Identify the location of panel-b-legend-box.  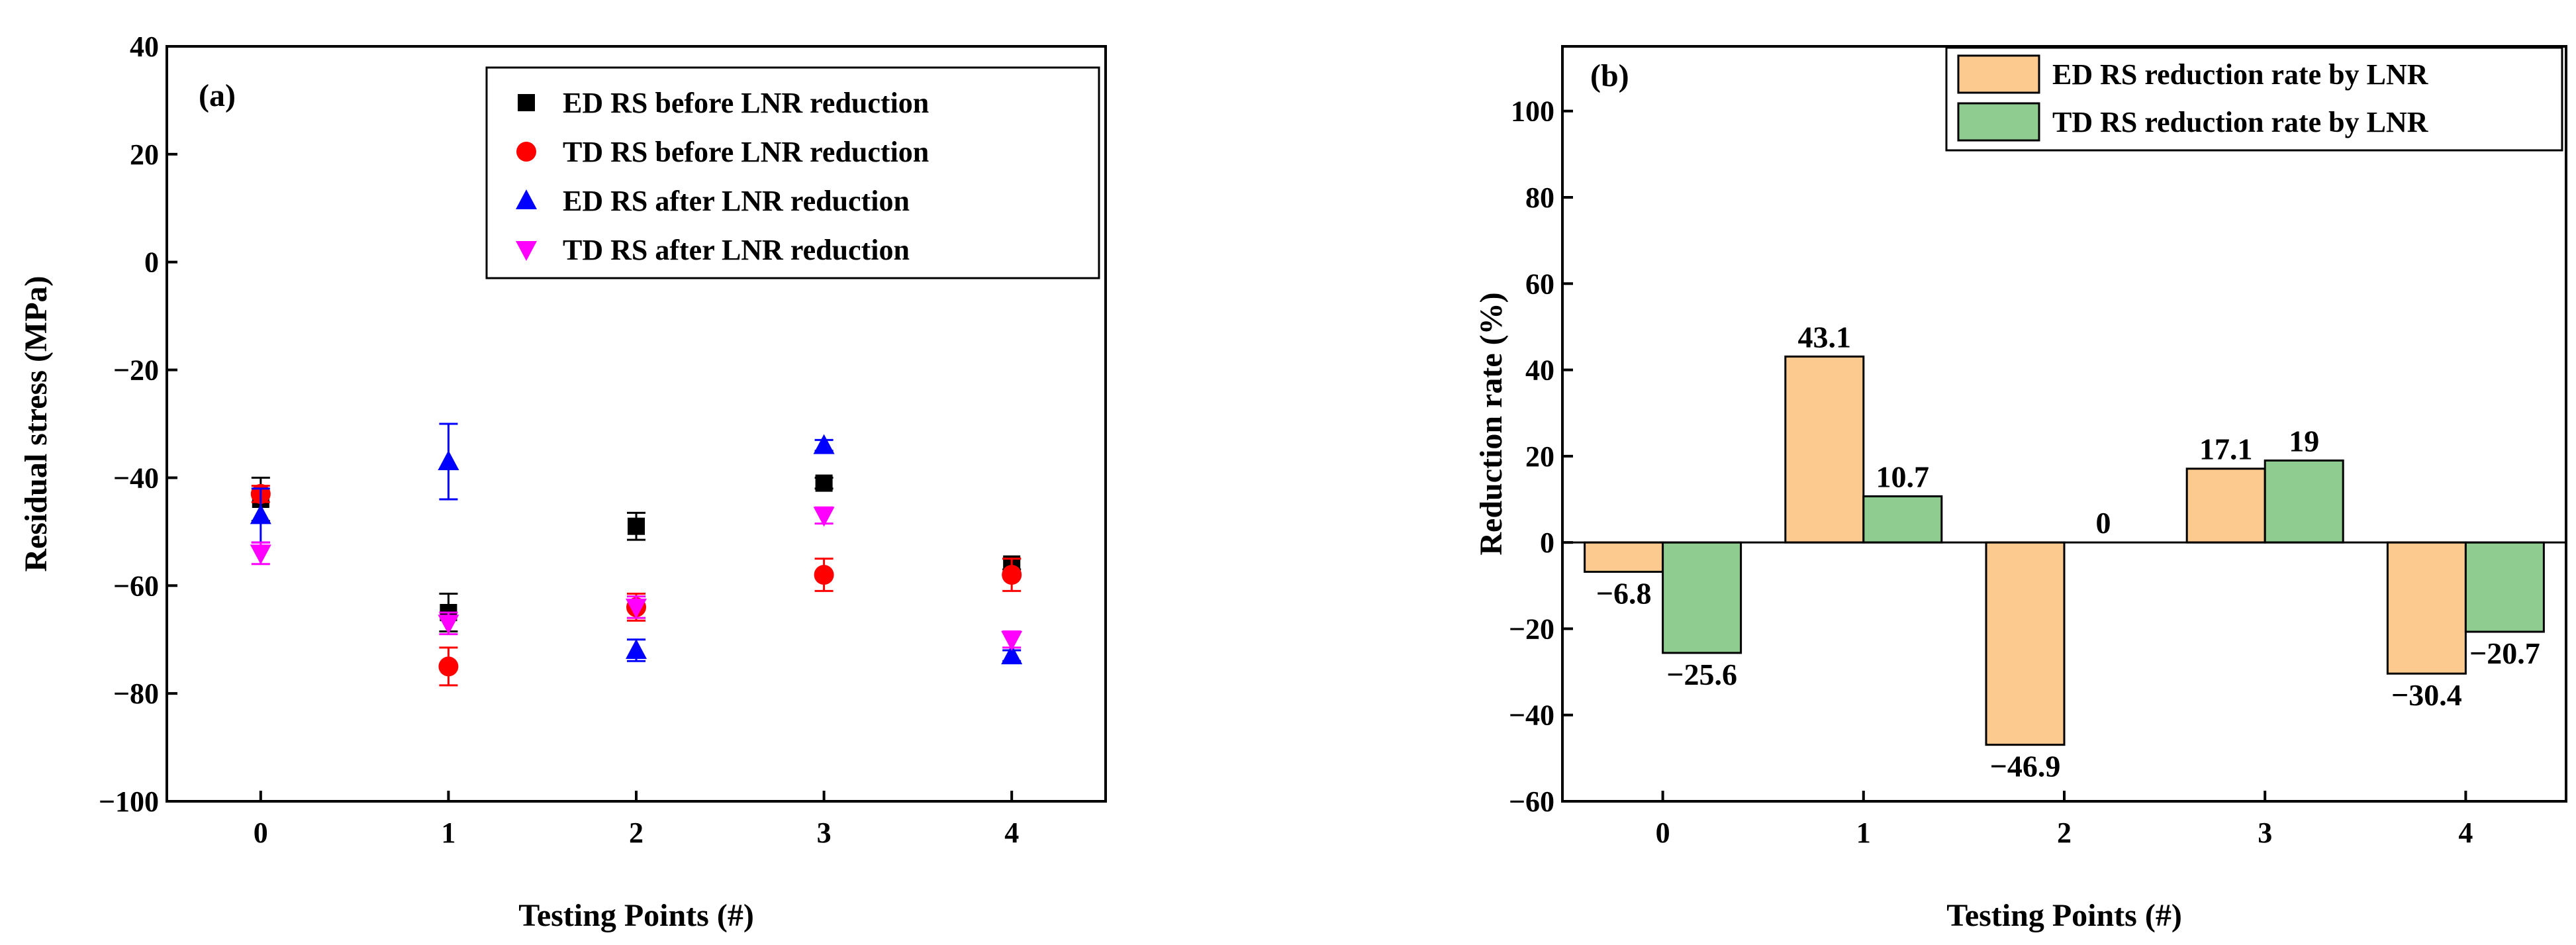
(2254, 99).